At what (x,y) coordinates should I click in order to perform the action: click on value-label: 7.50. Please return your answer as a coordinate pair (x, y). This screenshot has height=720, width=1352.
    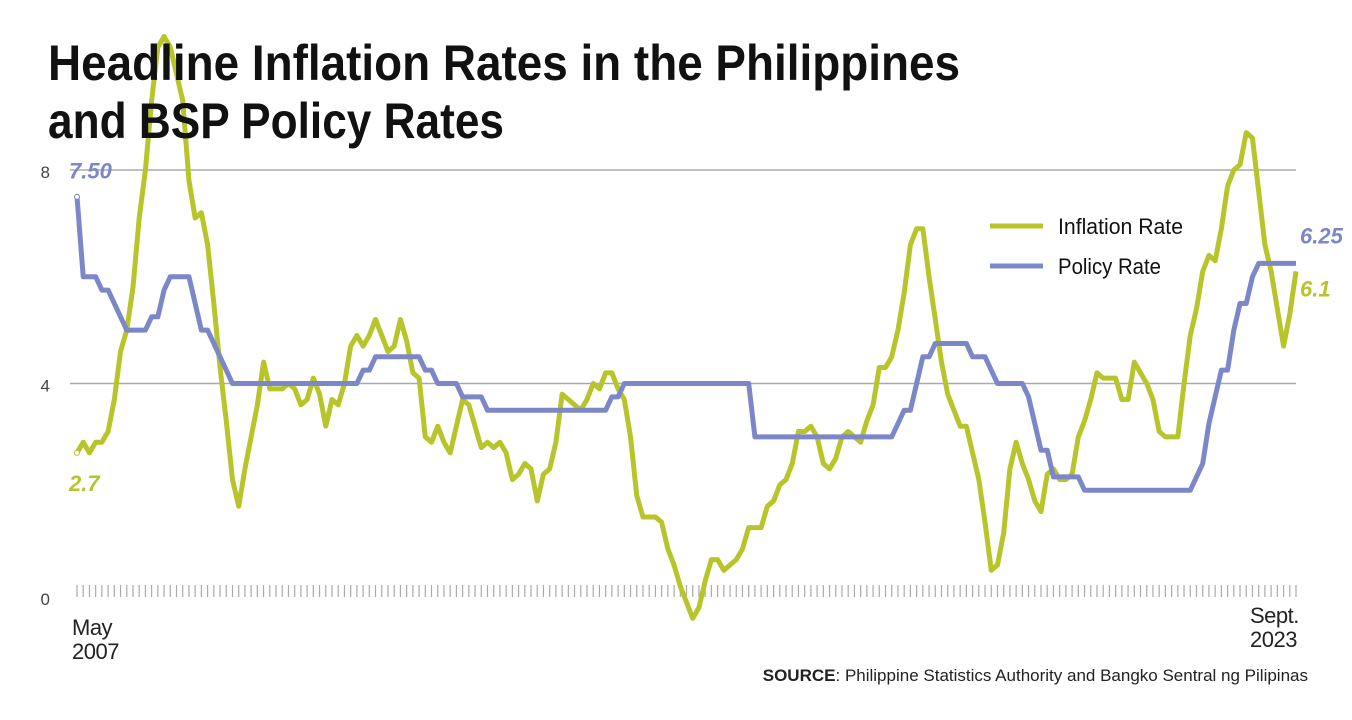
    Looking at the image, I should click on (91, 171).